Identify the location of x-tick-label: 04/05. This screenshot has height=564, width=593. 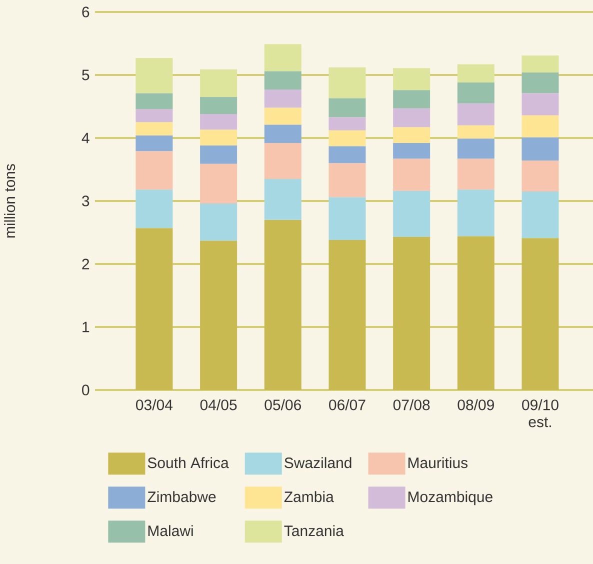
(218, 404).